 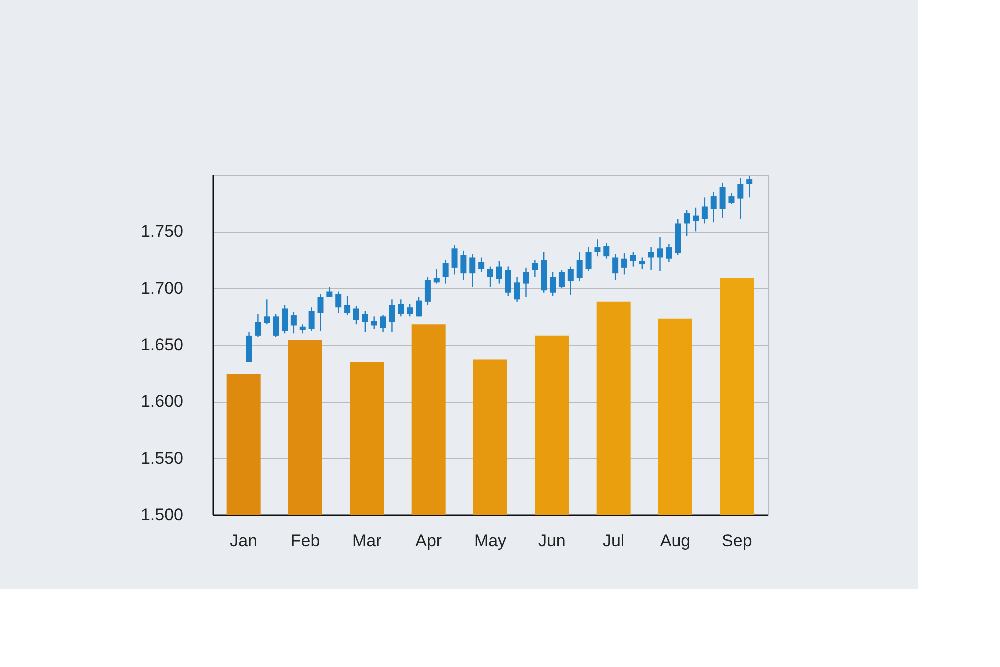 I want to click on x-tick-label: Jan, so click(x=244, y=541).